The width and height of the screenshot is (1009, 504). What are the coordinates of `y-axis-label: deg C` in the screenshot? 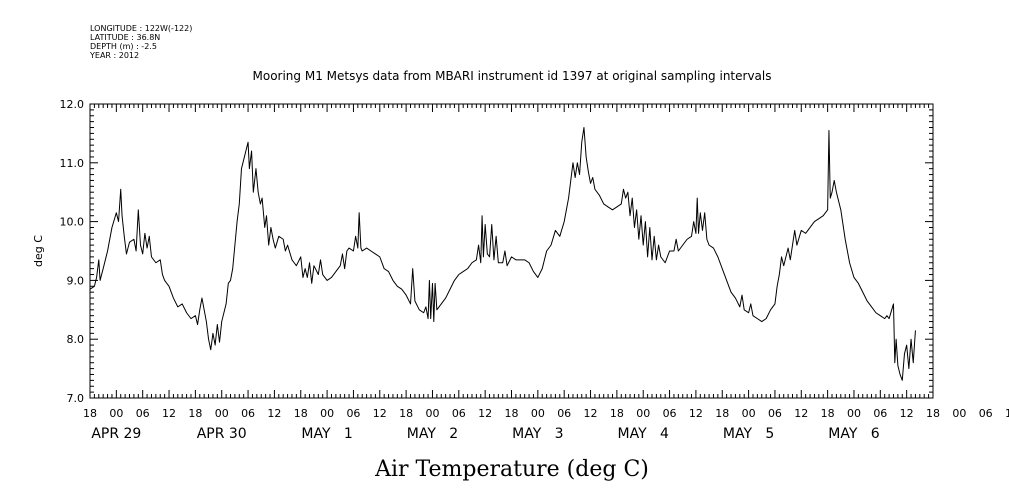 It's located at (38, 251).